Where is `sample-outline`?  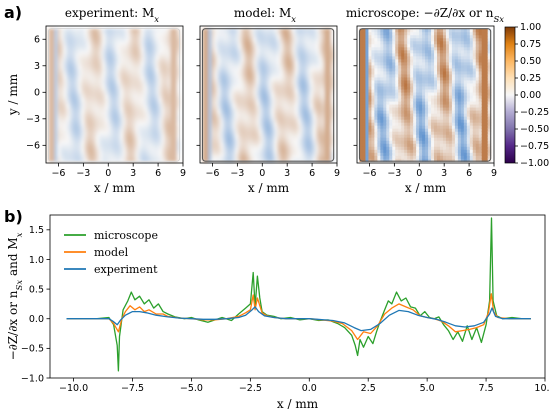 sample-outline is located at coordinates (114, 95).